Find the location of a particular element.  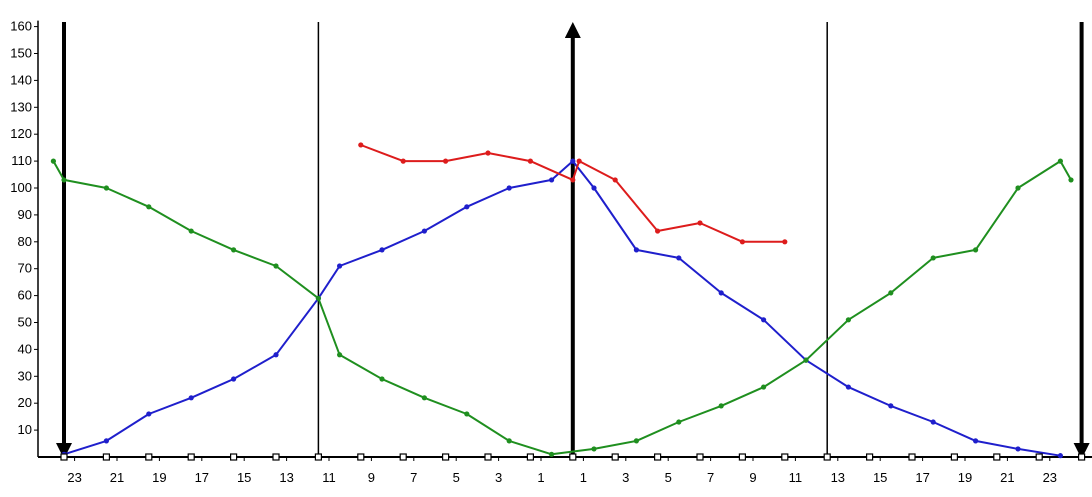

y-tick-label: 60 is located at coordinates (25, 295).